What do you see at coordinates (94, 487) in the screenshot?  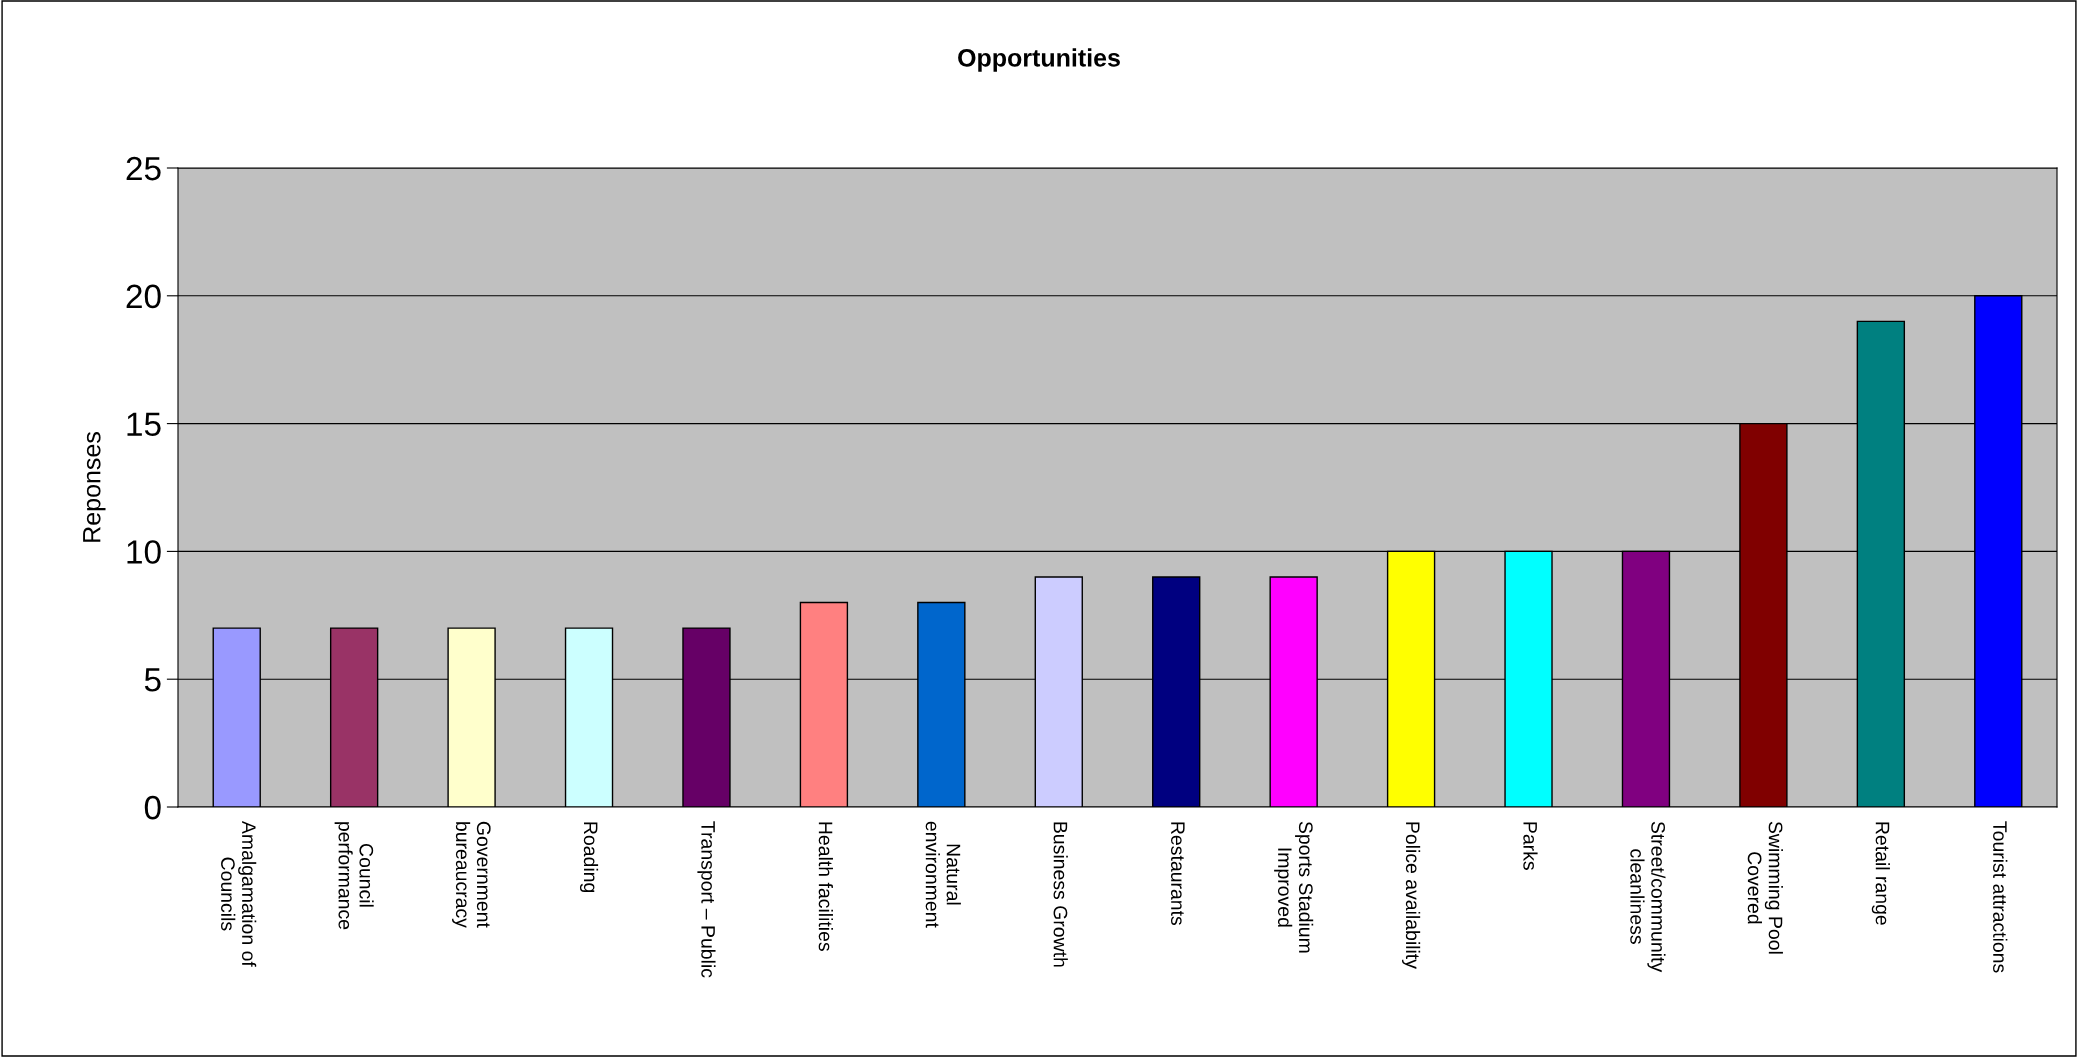 I see `y-axis-title: Reponses` at bounding box center [94, 487].